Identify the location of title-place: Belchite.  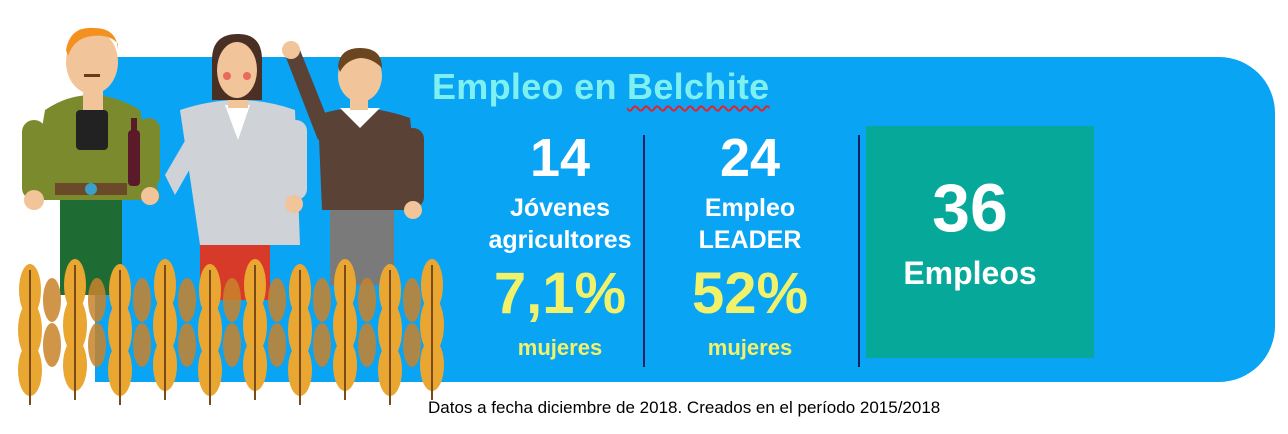
(698, 86).